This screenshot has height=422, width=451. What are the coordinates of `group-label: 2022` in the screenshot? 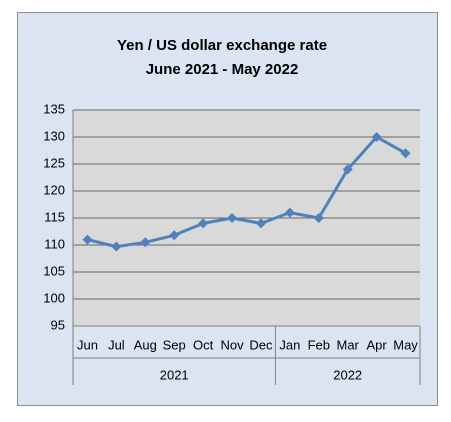 It's located at (347, 374).